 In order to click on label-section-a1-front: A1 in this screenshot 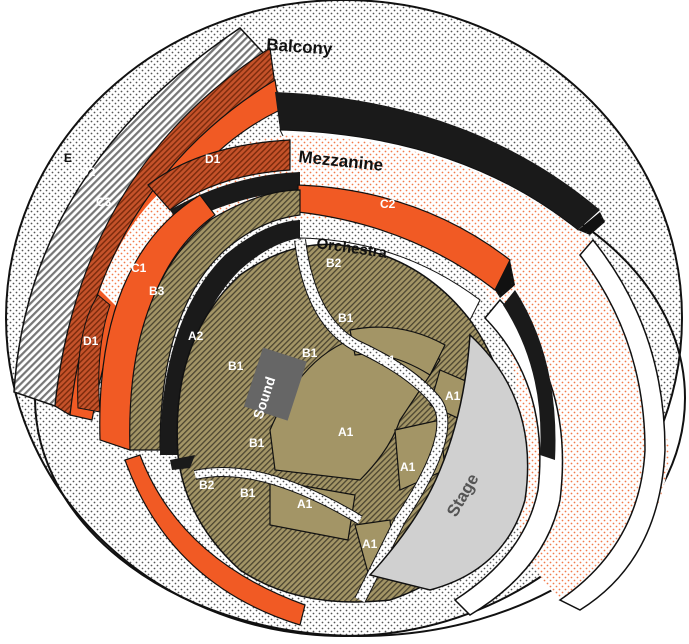, I will do `click(370, 544)`.